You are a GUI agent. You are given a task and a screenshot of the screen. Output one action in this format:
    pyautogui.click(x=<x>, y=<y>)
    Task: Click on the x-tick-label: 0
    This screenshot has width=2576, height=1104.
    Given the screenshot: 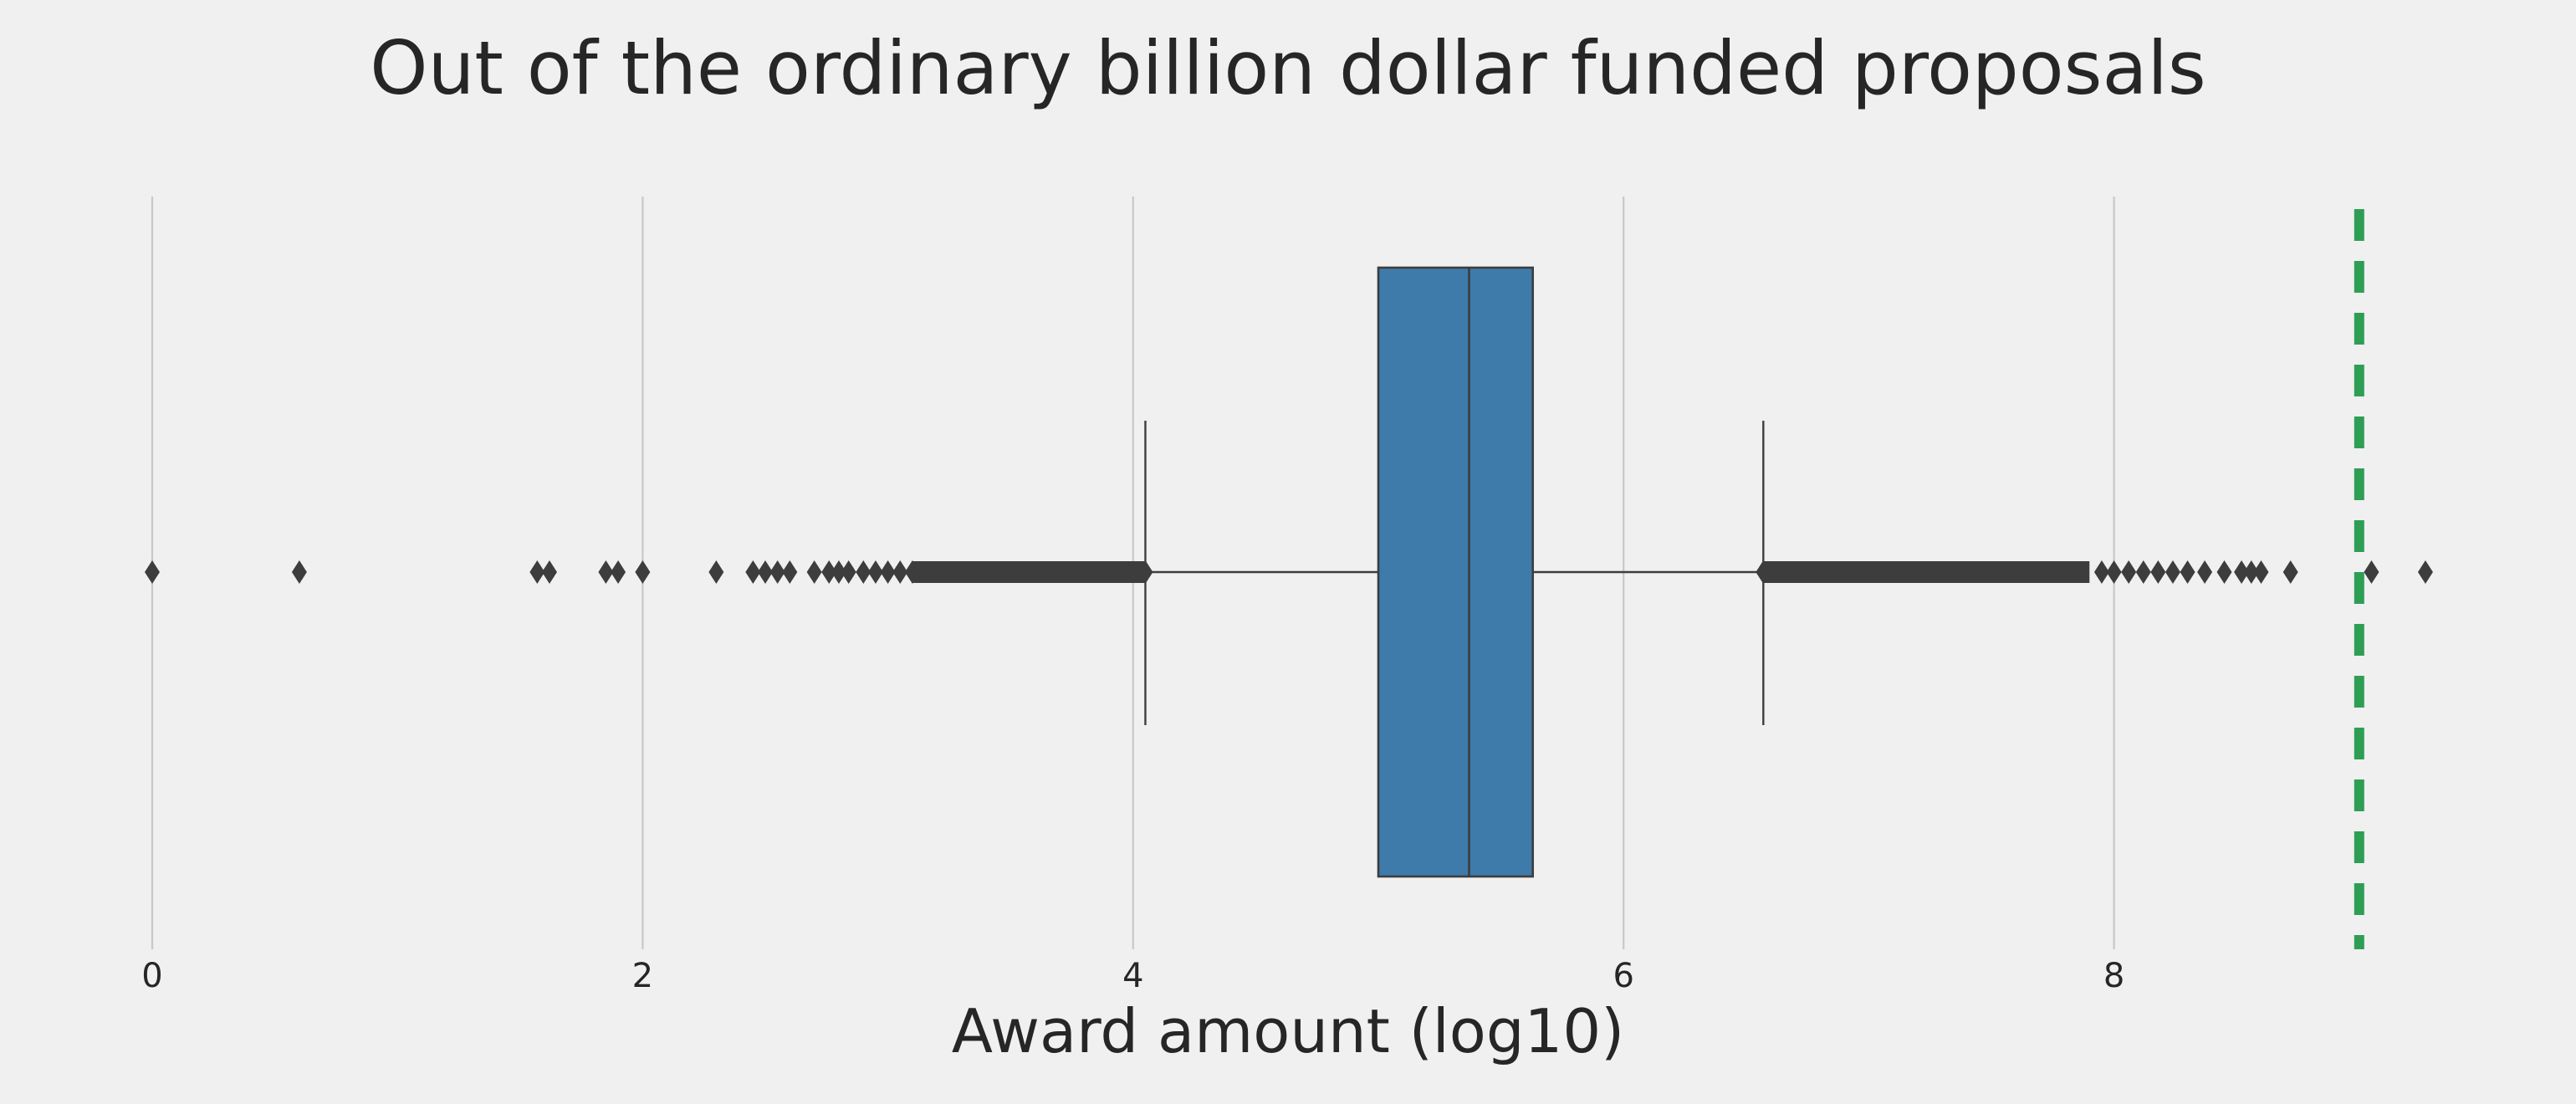 What is the action you would take?
    pyautogui.click(x=151, y=976)
    